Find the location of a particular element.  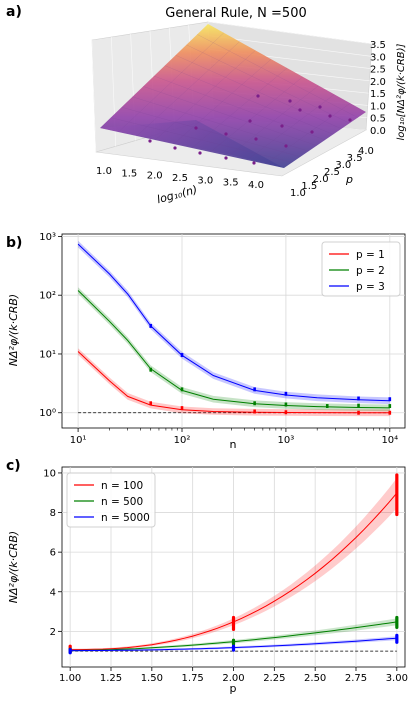

x-tick-label: 4.0 is located at coordinates (256, 185).